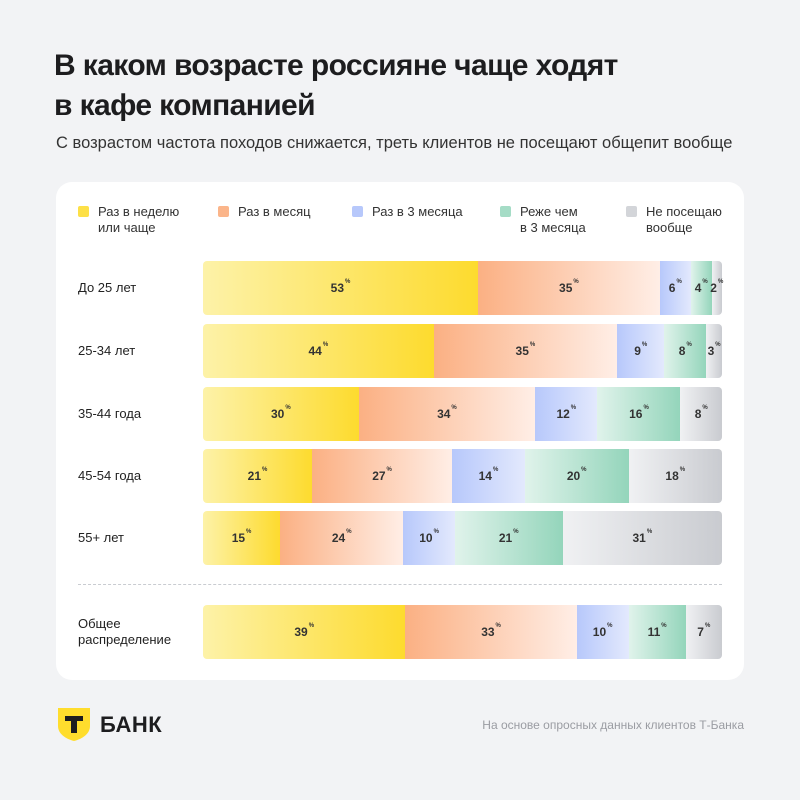 The width and height of the screenshot is (800, 800). I want to click on data-label: 18%, so click(675, 475).